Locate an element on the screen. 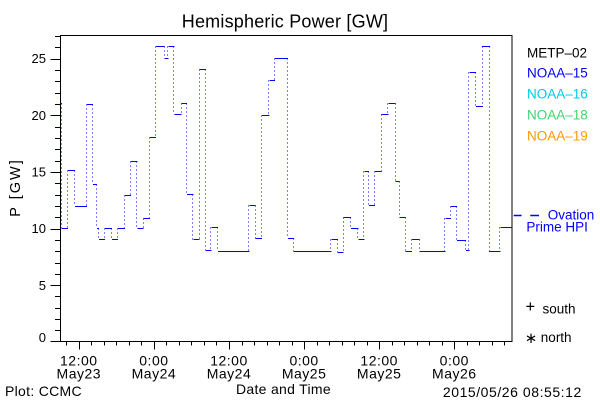 The width and height of the screenshot is (600, 400). svg-text: 2015/05/26 08:55:12 is located at coordinates (512, 392).